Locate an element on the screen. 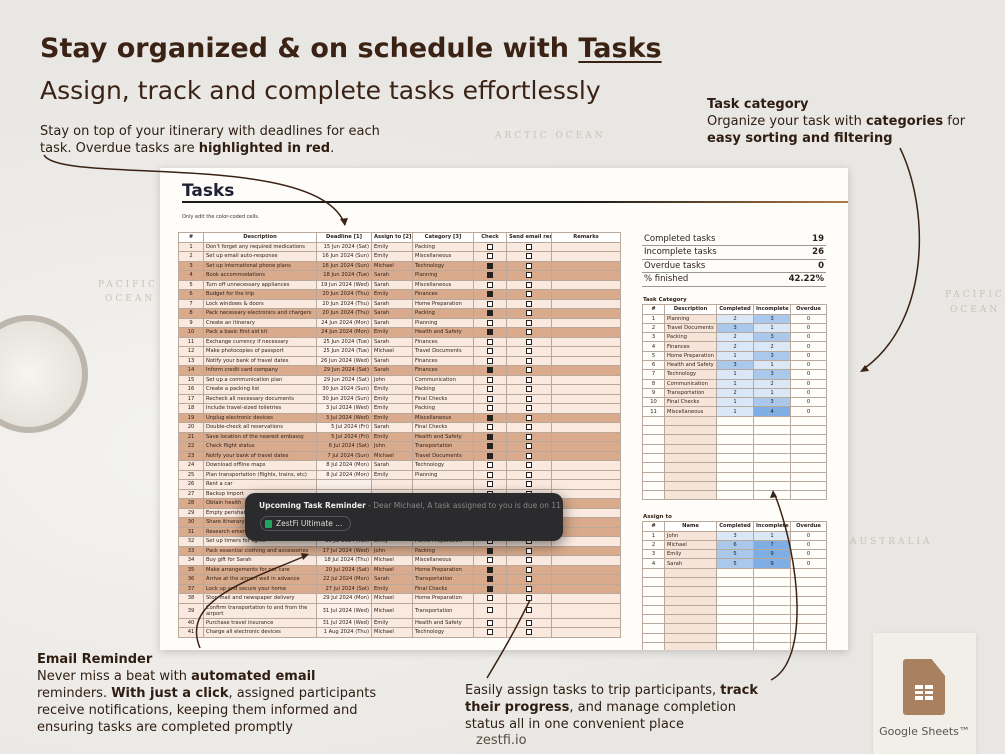 Image resolution: width=1005 pixels, height=754 pixels. task-description: Check flight status is located at coordinates (260, 446).